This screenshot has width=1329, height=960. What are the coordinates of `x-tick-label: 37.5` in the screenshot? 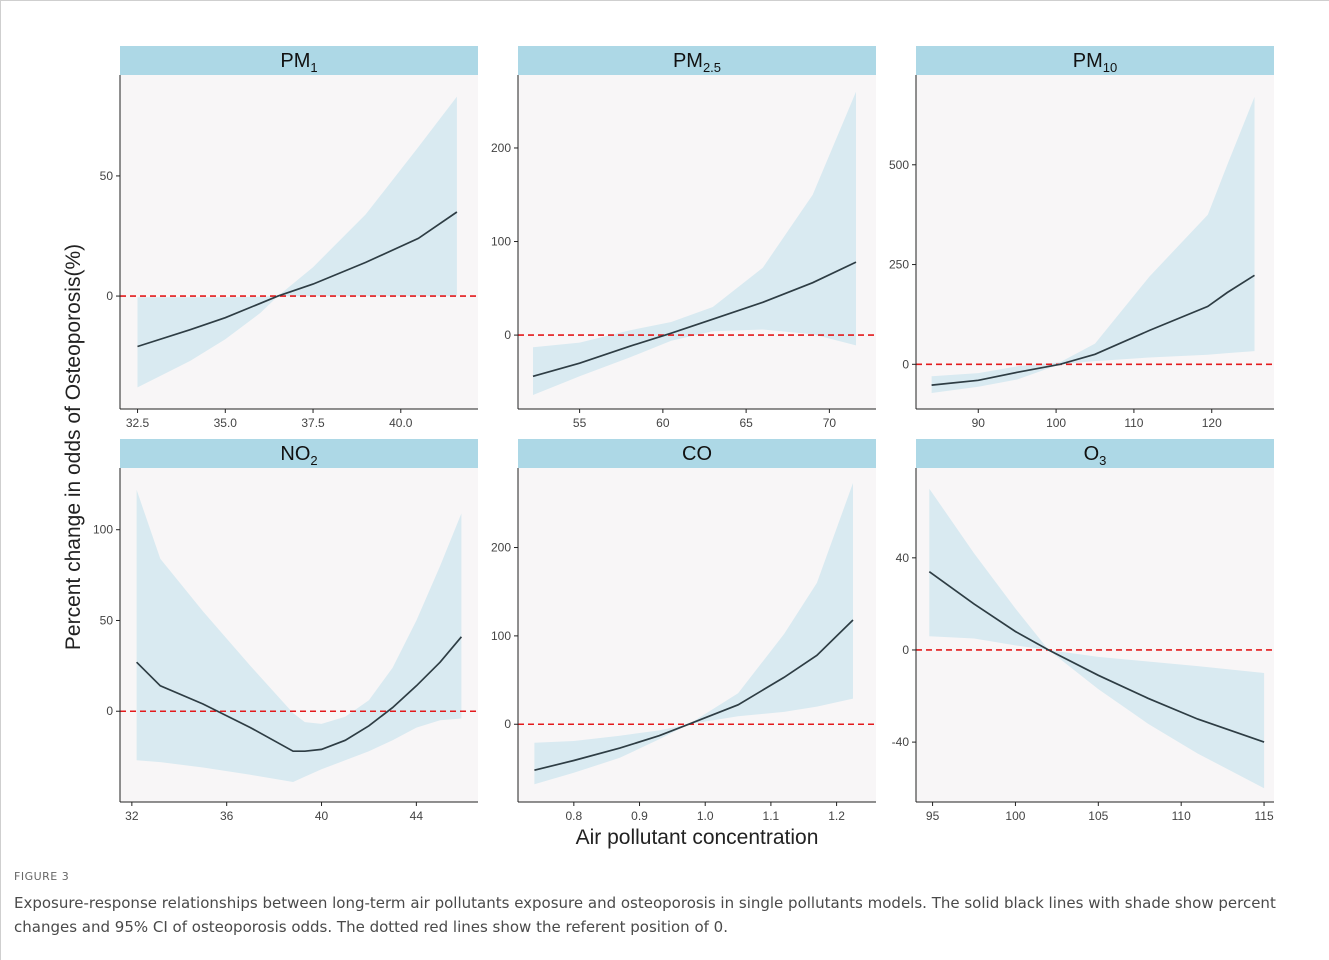 It's located at (313, 423).